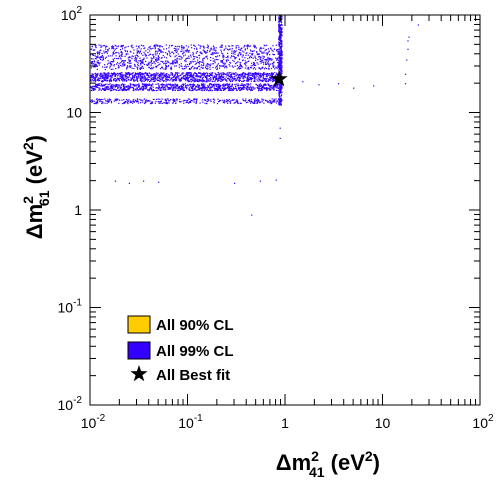  I want to click on y-axis-title: Δm261 (eV2), so click(36, 187).